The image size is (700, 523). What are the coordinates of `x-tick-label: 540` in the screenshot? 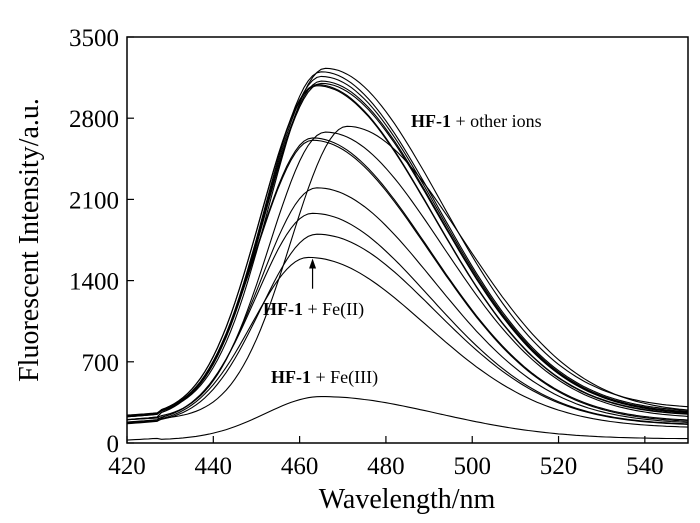 It's located at (645, 466).